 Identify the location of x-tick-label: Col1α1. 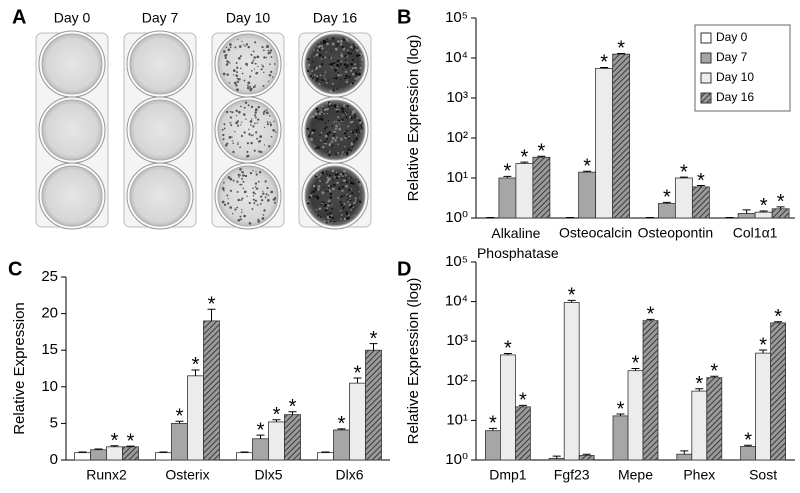
(755, 233).